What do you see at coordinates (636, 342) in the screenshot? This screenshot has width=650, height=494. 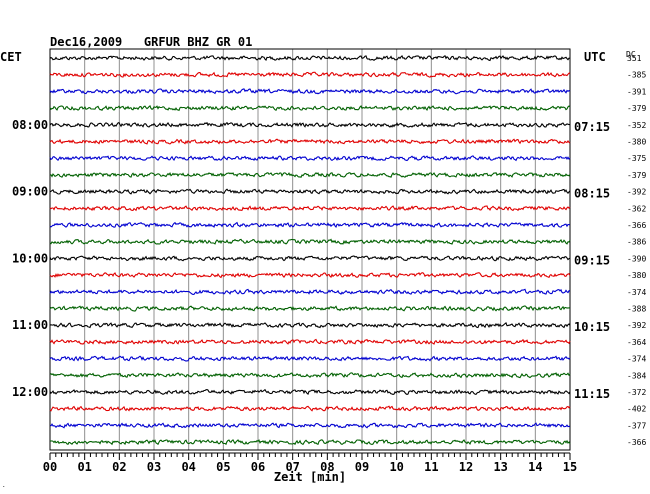 I see `dc-offset-label: -364` at bounding box center [636, 342].